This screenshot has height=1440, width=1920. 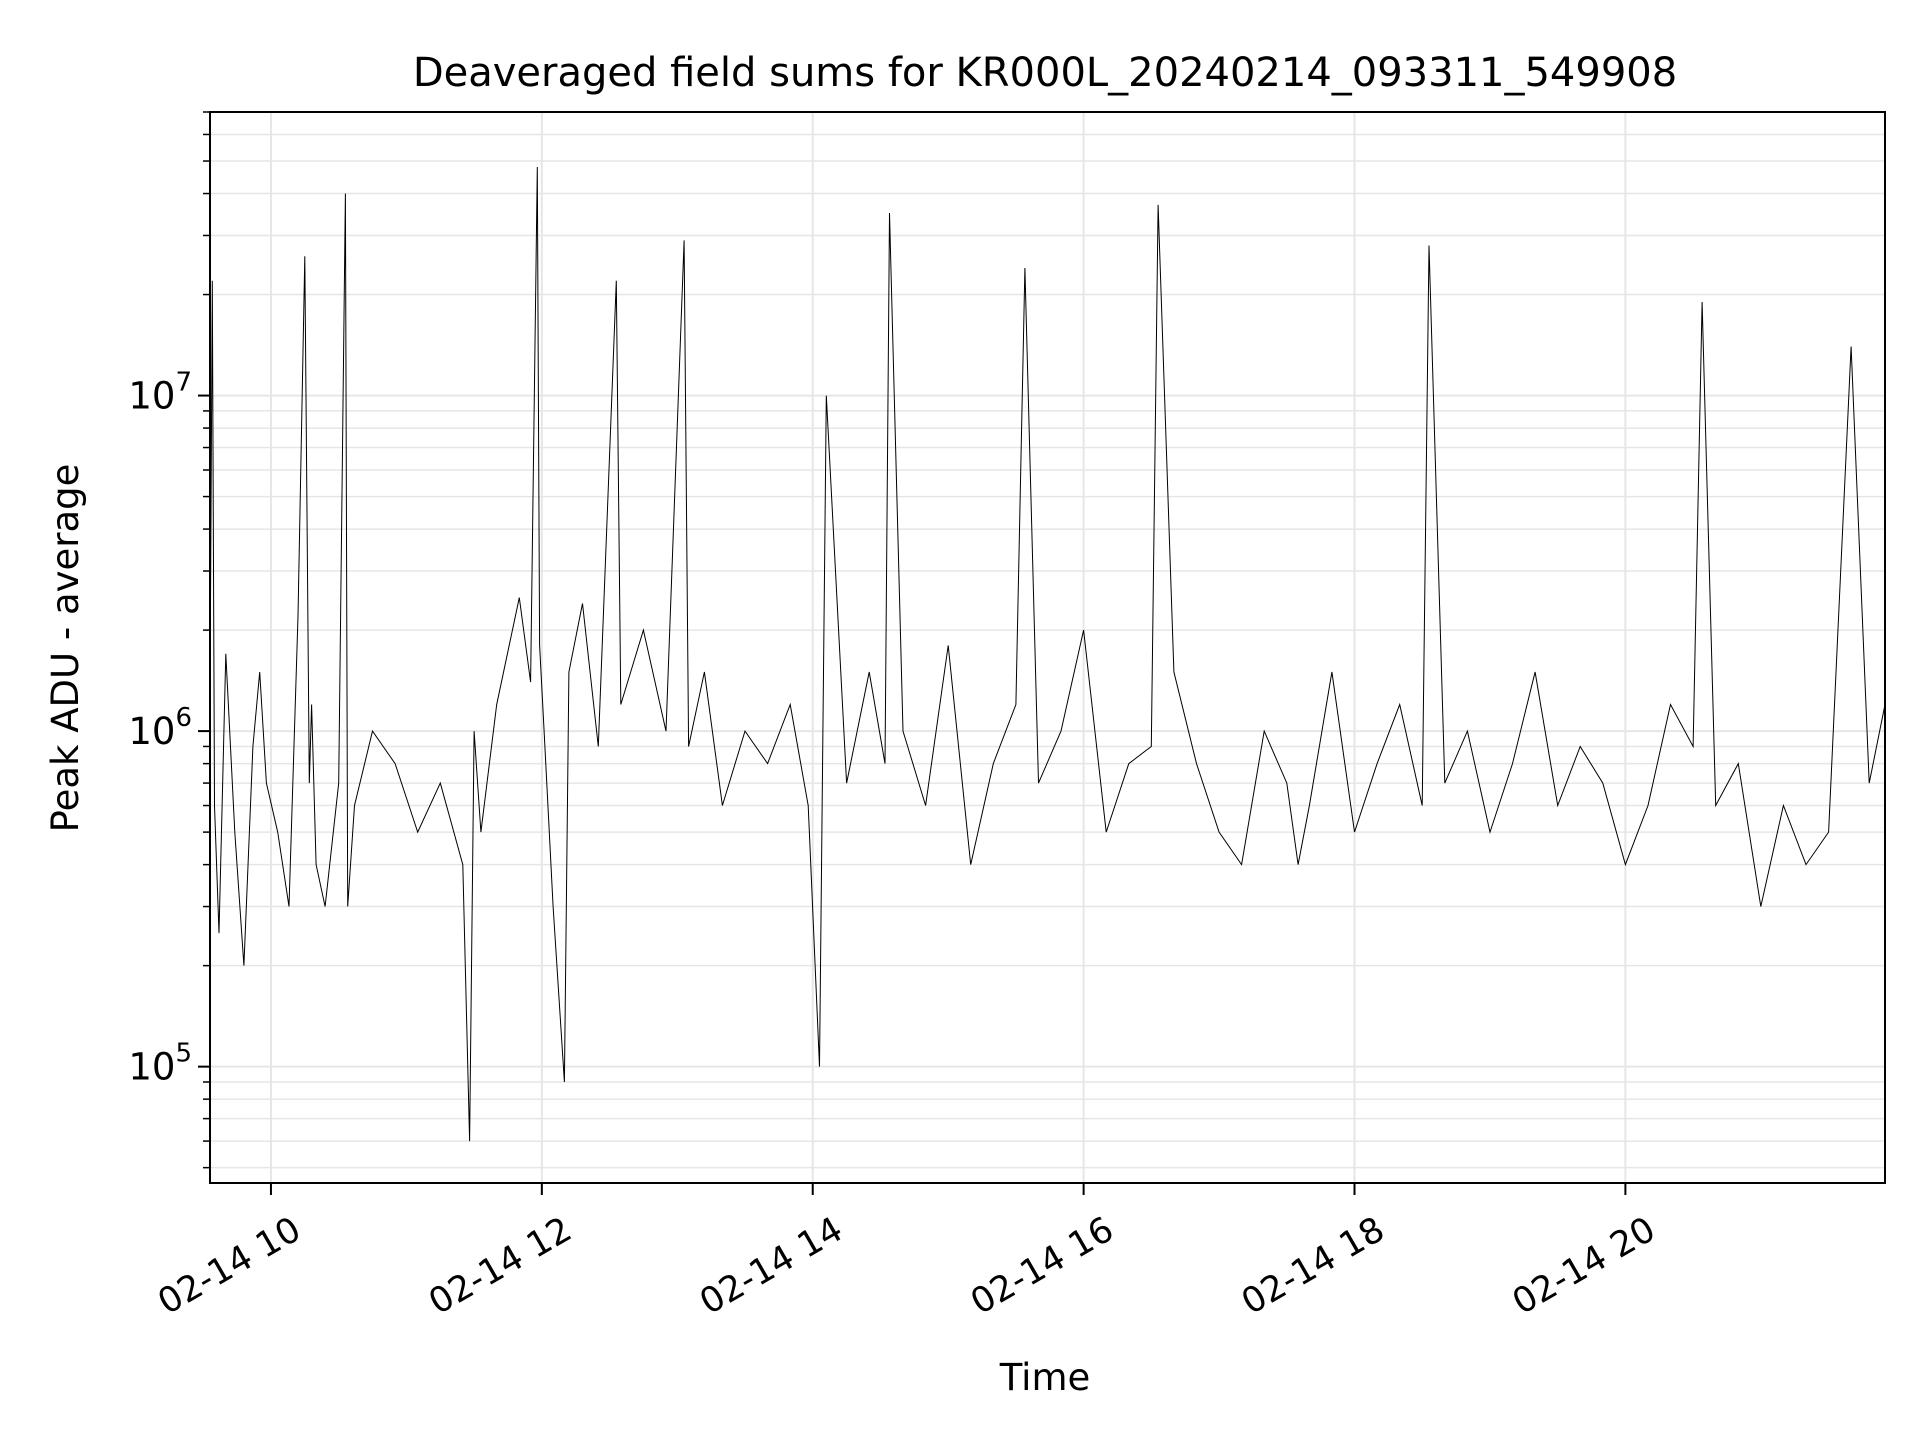 What do you see at coordinates (160, 1064) in the screenshot?
I see `y-tick-label: 10⁵` at bounding box center [160, 1064].